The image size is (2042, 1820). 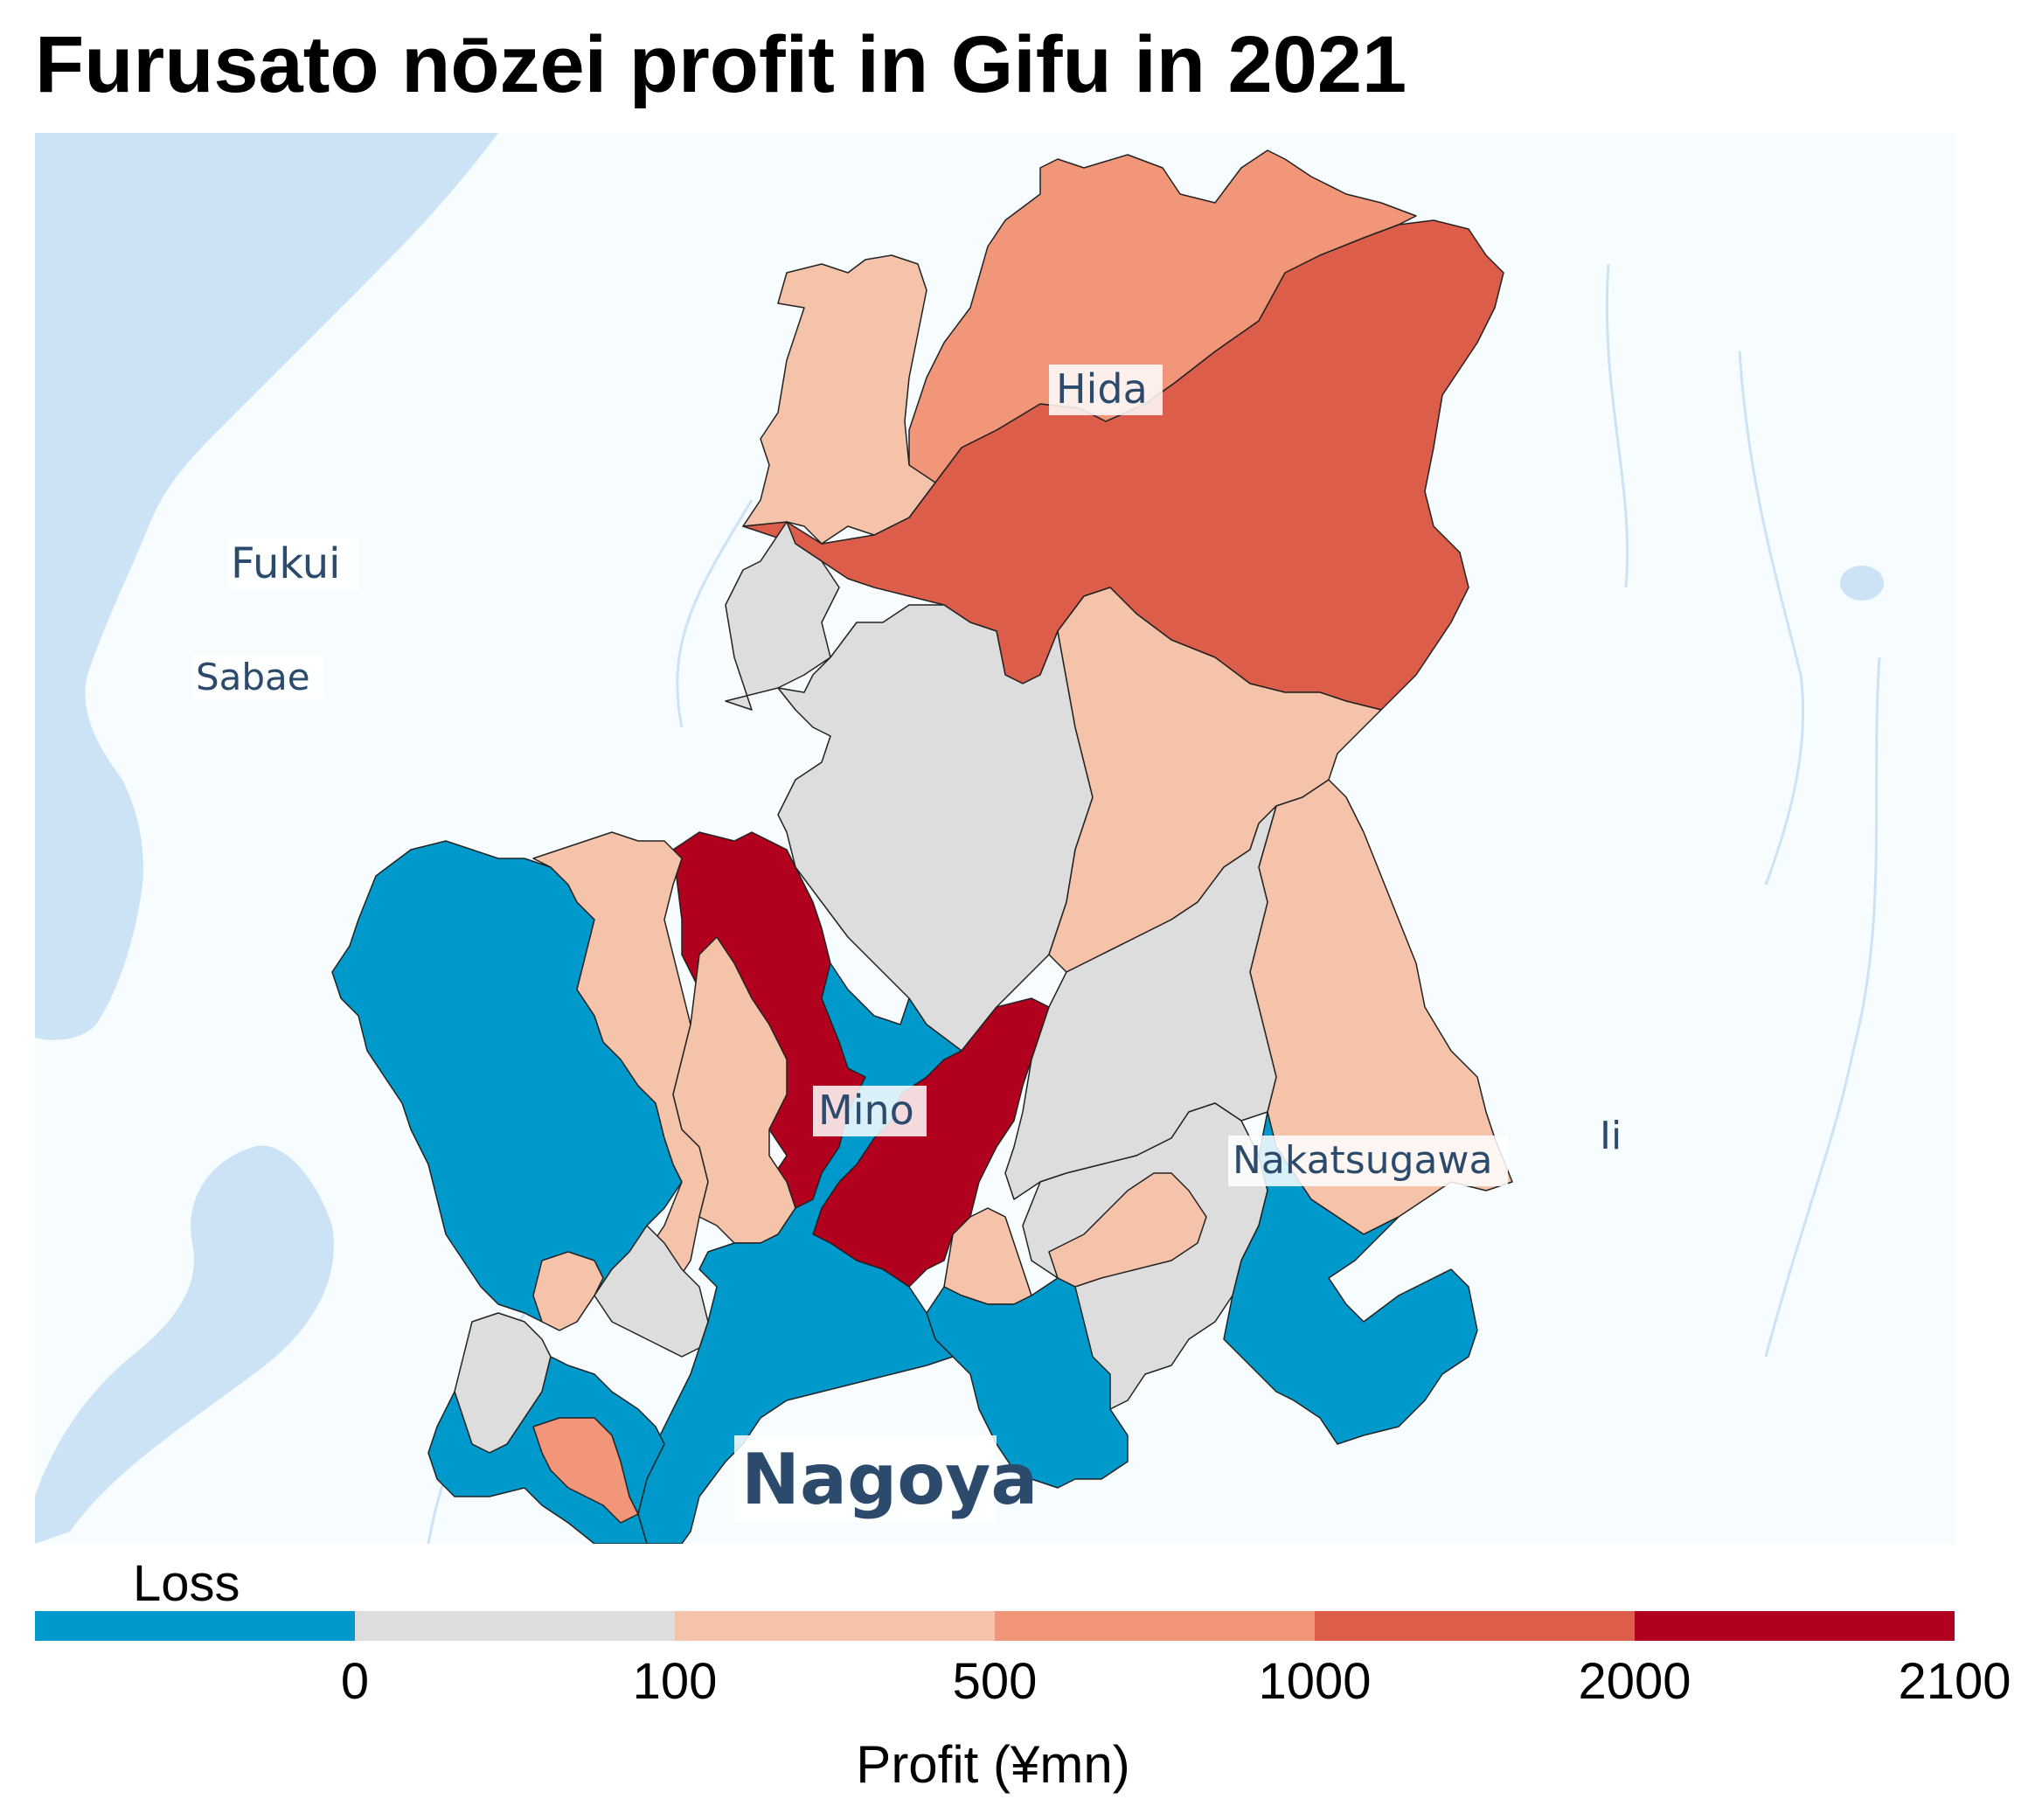 What do you see at coordinates (1634, 1681) in the screenshot?
I see `legend-tick-label: 2000` at bounding box center [1634, 1681].